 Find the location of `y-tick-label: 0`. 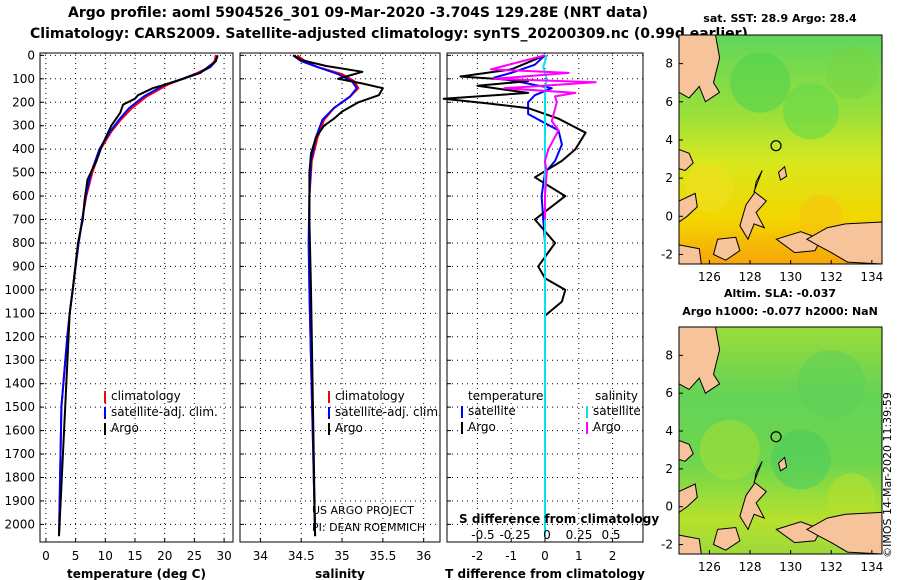

y-tick-label: 0 is located at coordinates (31, 55).